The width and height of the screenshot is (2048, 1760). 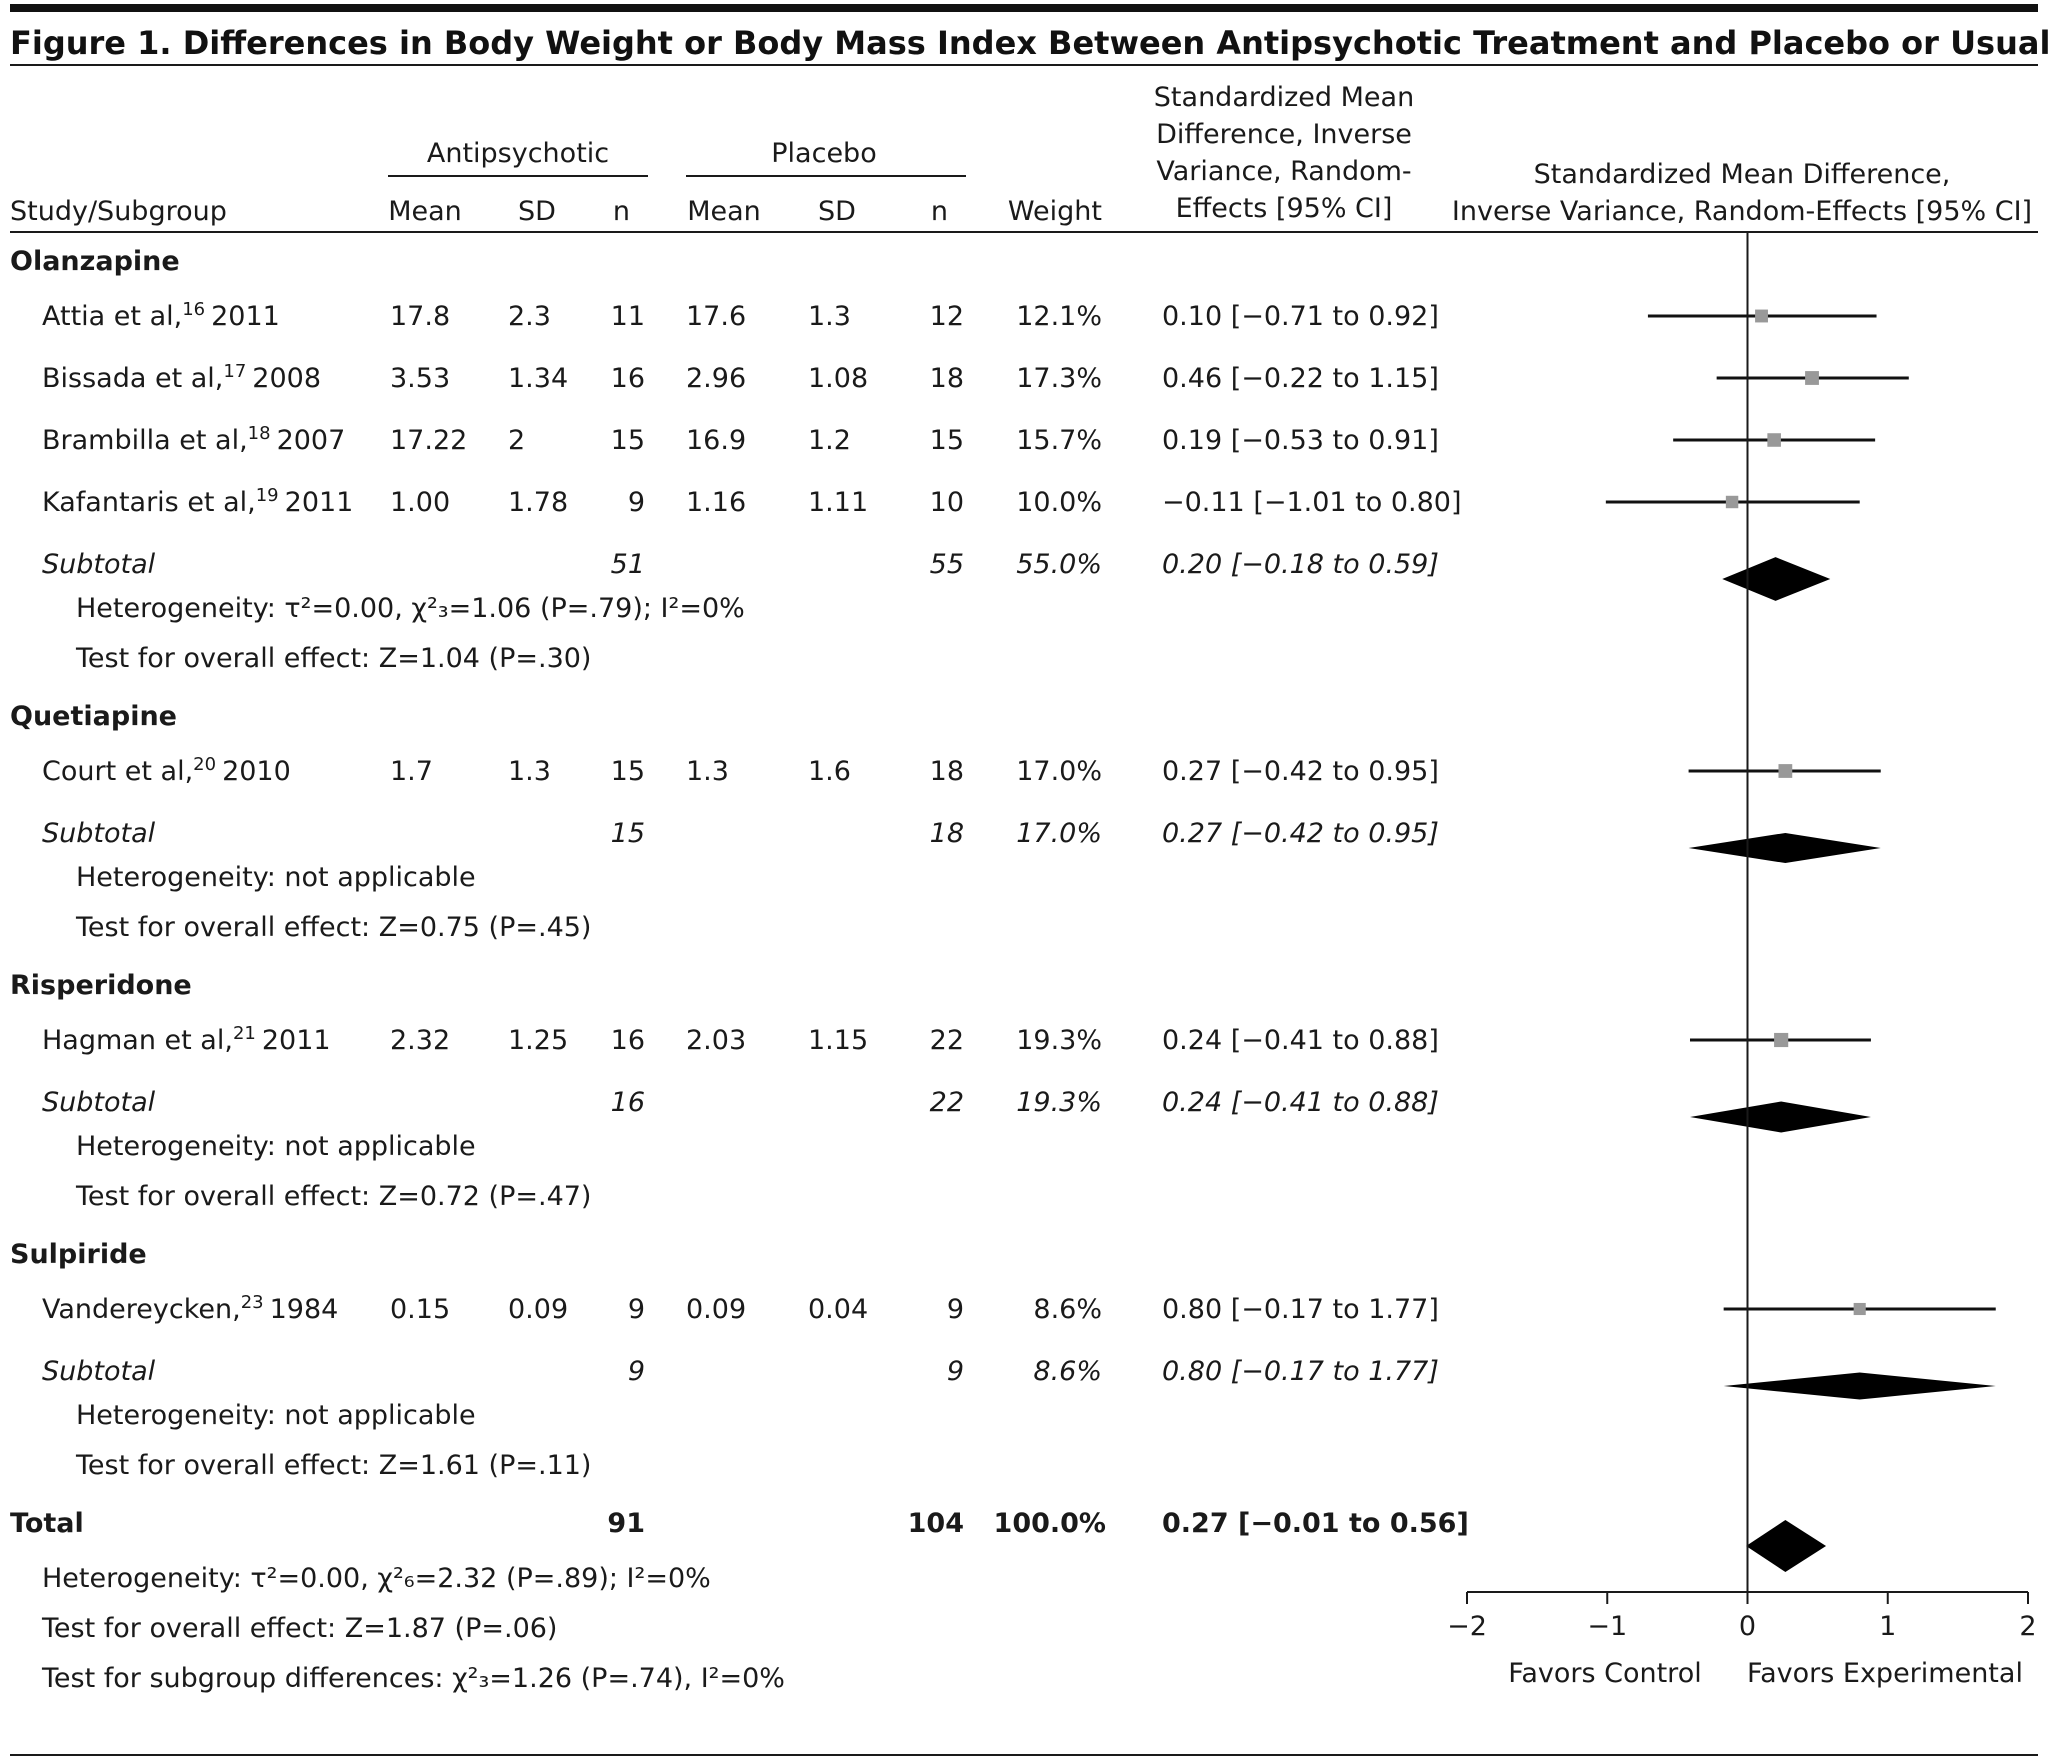 What do you see at coordinates (193, 309) in the screenshot?
I see `study-ref: 16` at bounding box center [193, 309].